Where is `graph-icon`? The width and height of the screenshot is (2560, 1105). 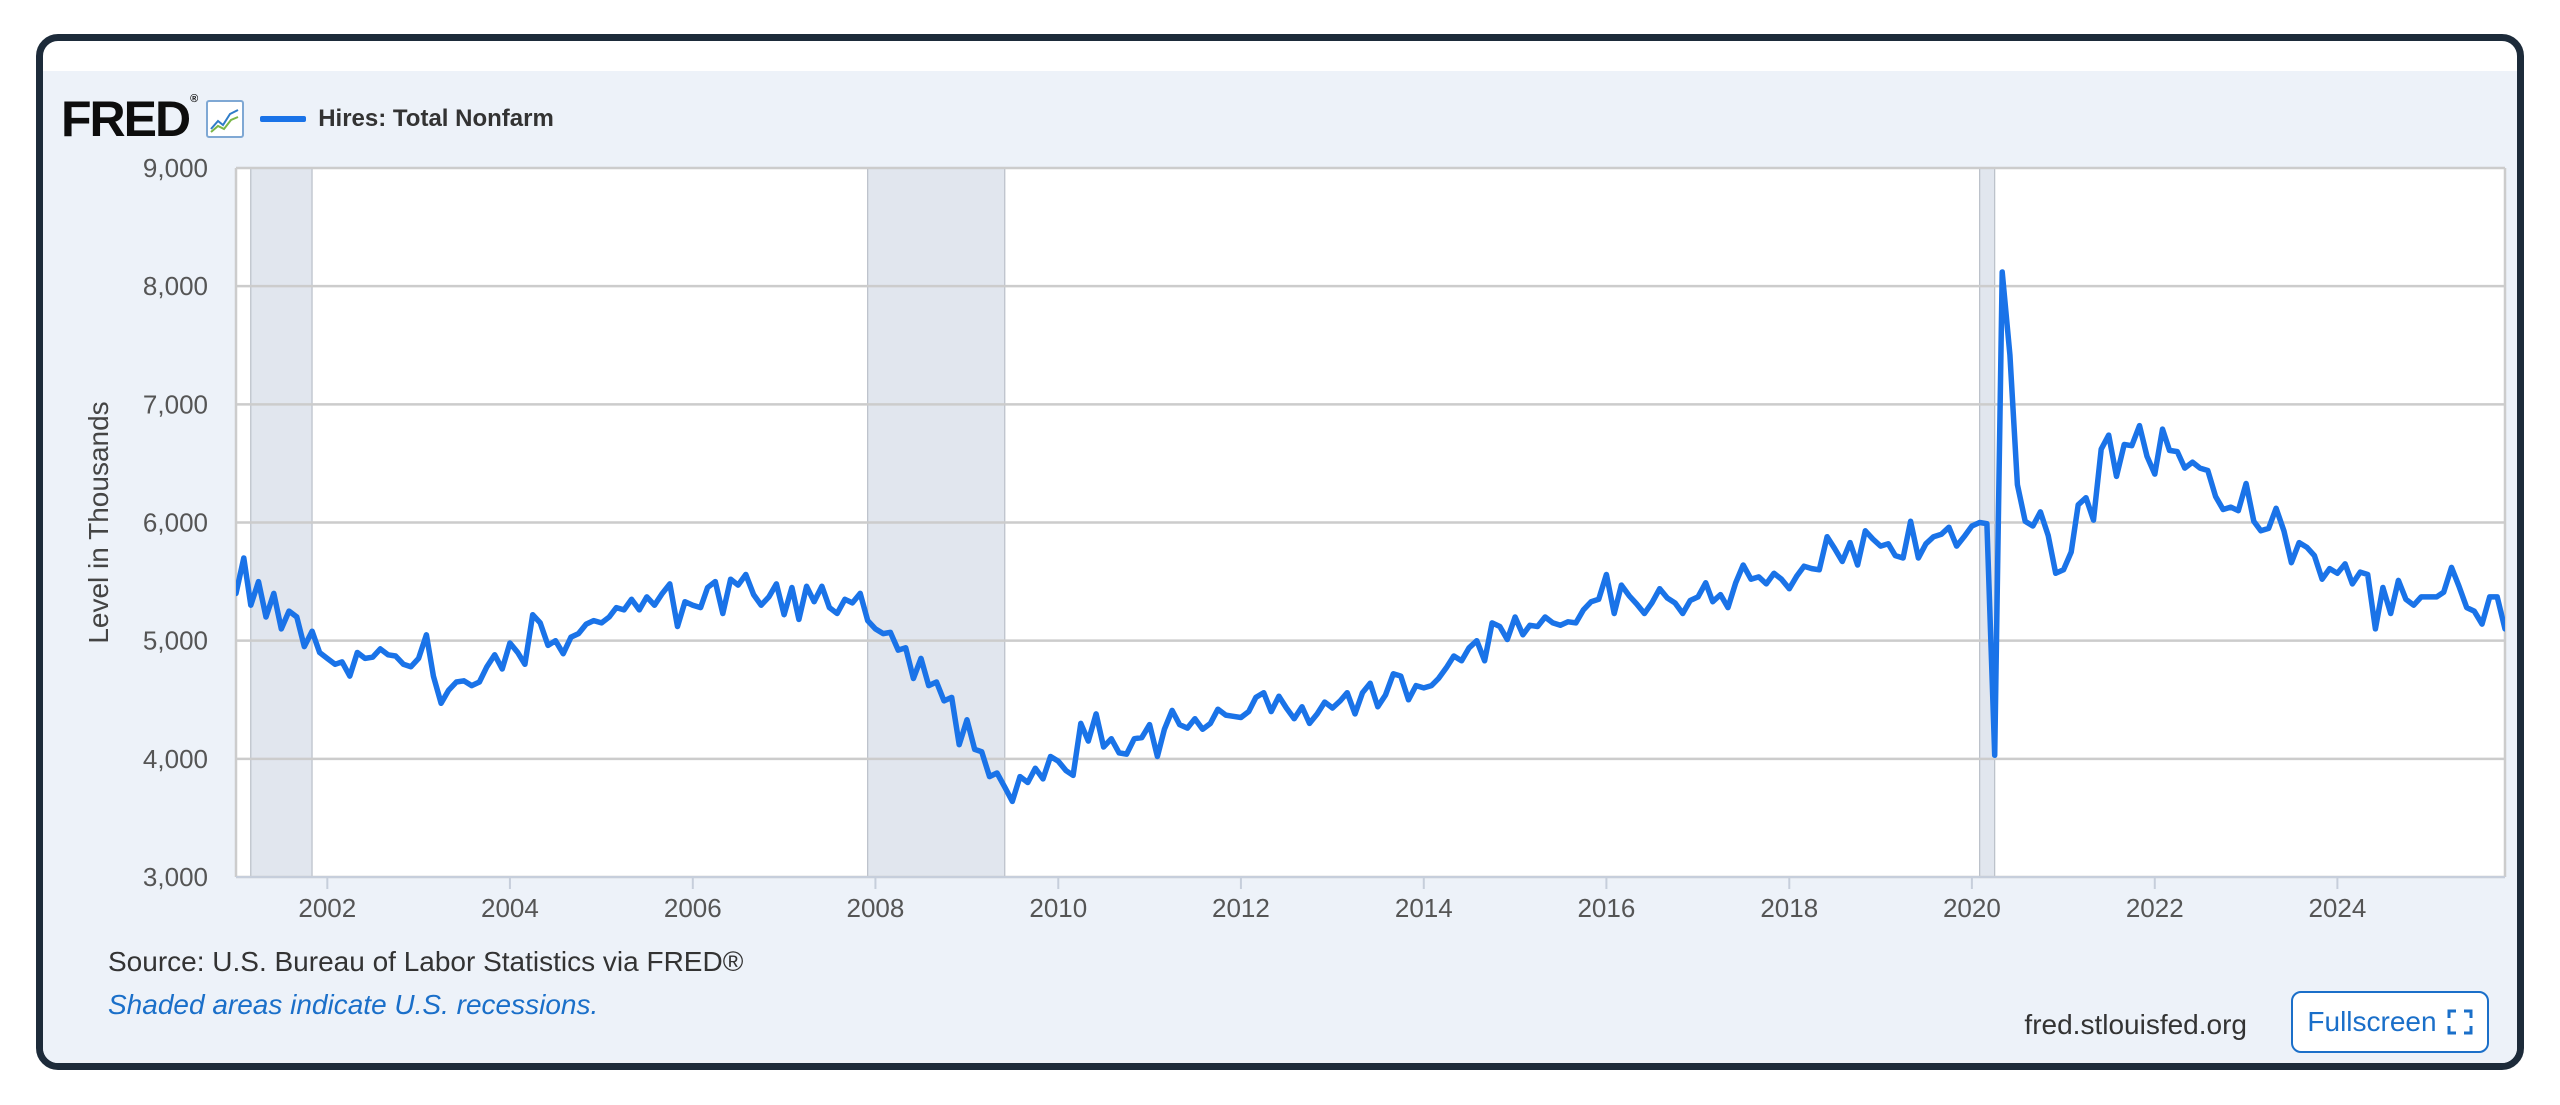 graph-icon is located at coordinates (225, 119).